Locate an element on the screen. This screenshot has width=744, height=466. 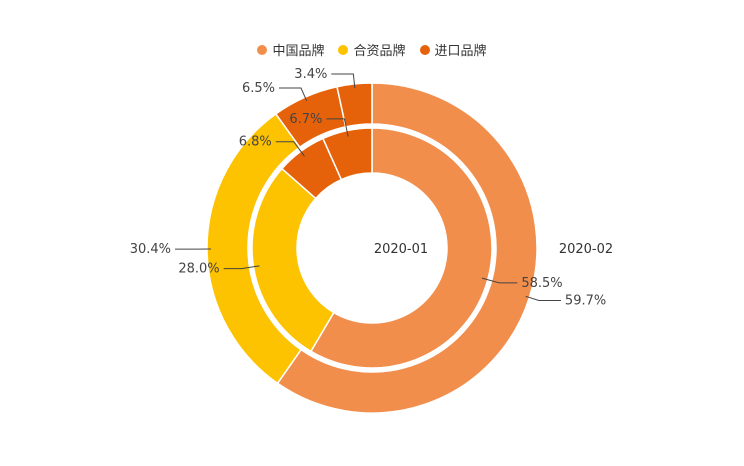
legend-label-china: 中国品牌 is located at coordinates (298, 51).